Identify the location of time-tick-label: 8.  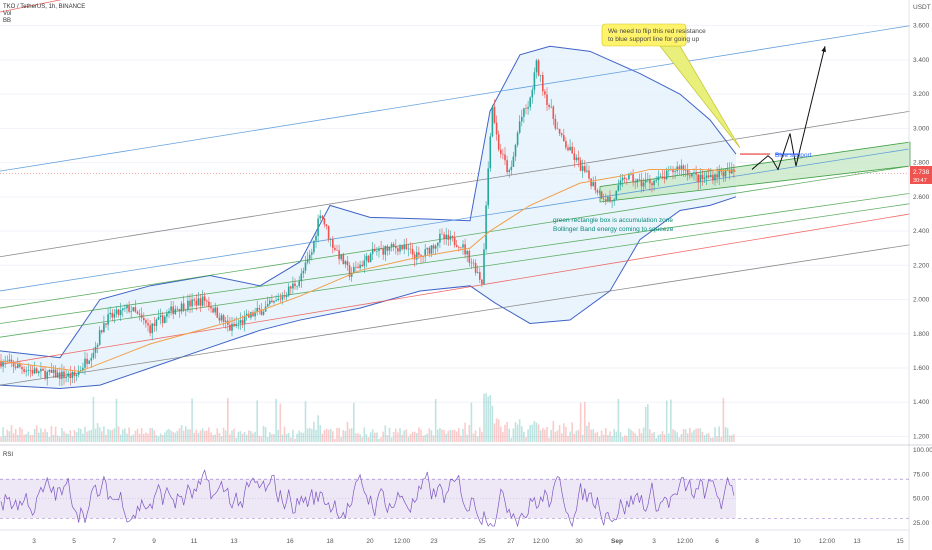
(757, 541).